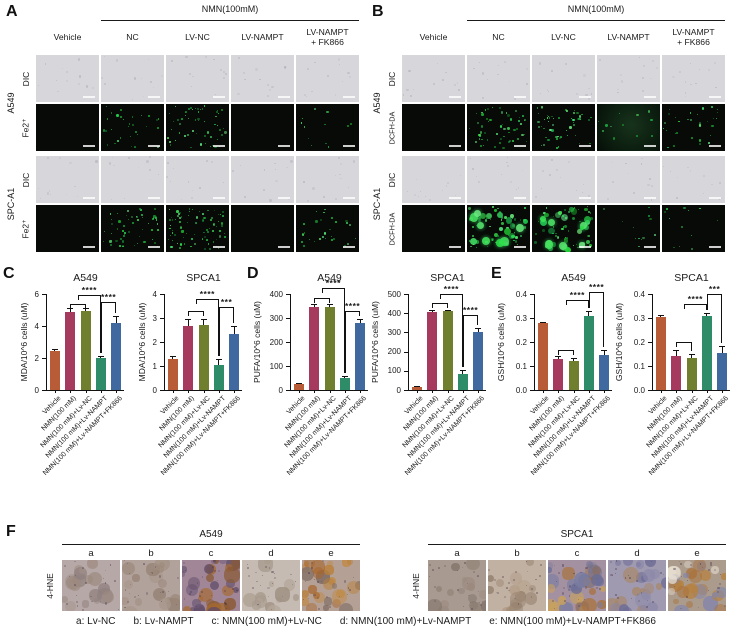  I want to click on bar, so click(558, 374).